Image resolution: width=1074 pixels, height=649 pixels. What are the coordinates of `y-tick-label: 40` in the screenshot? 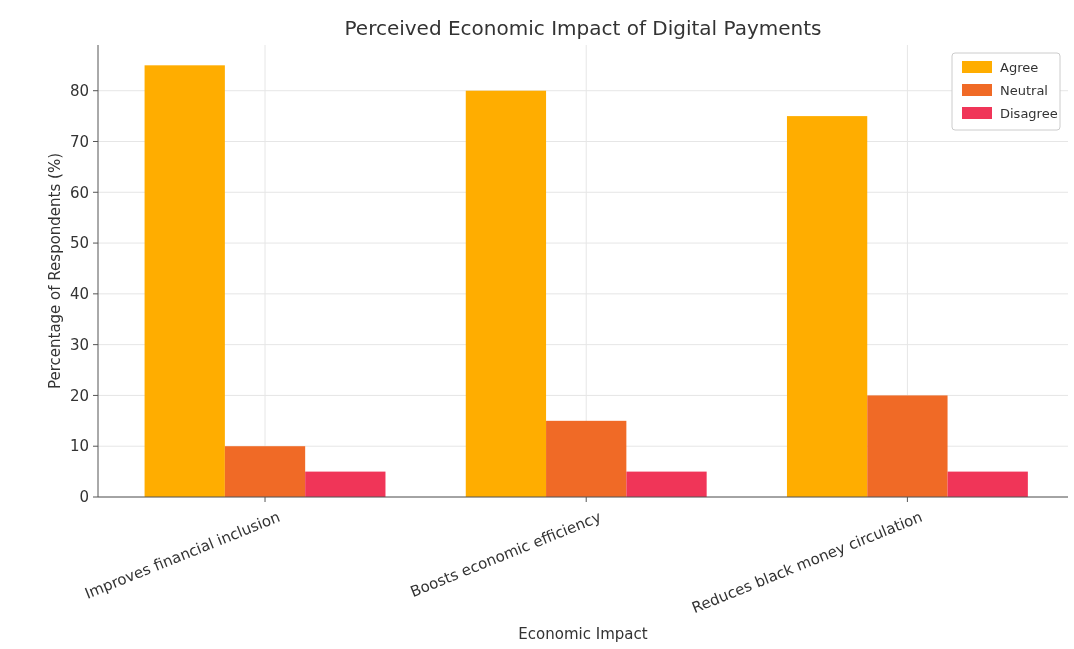 It's located at (79, 294).